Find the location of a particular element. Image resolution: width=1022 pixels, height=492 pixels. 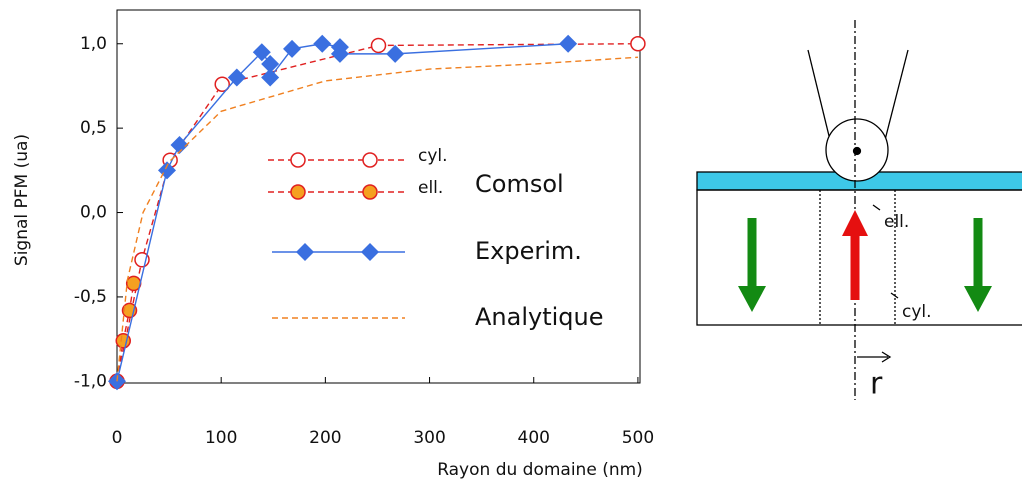

legend-label: ell. is located at coordinates (430, 188).